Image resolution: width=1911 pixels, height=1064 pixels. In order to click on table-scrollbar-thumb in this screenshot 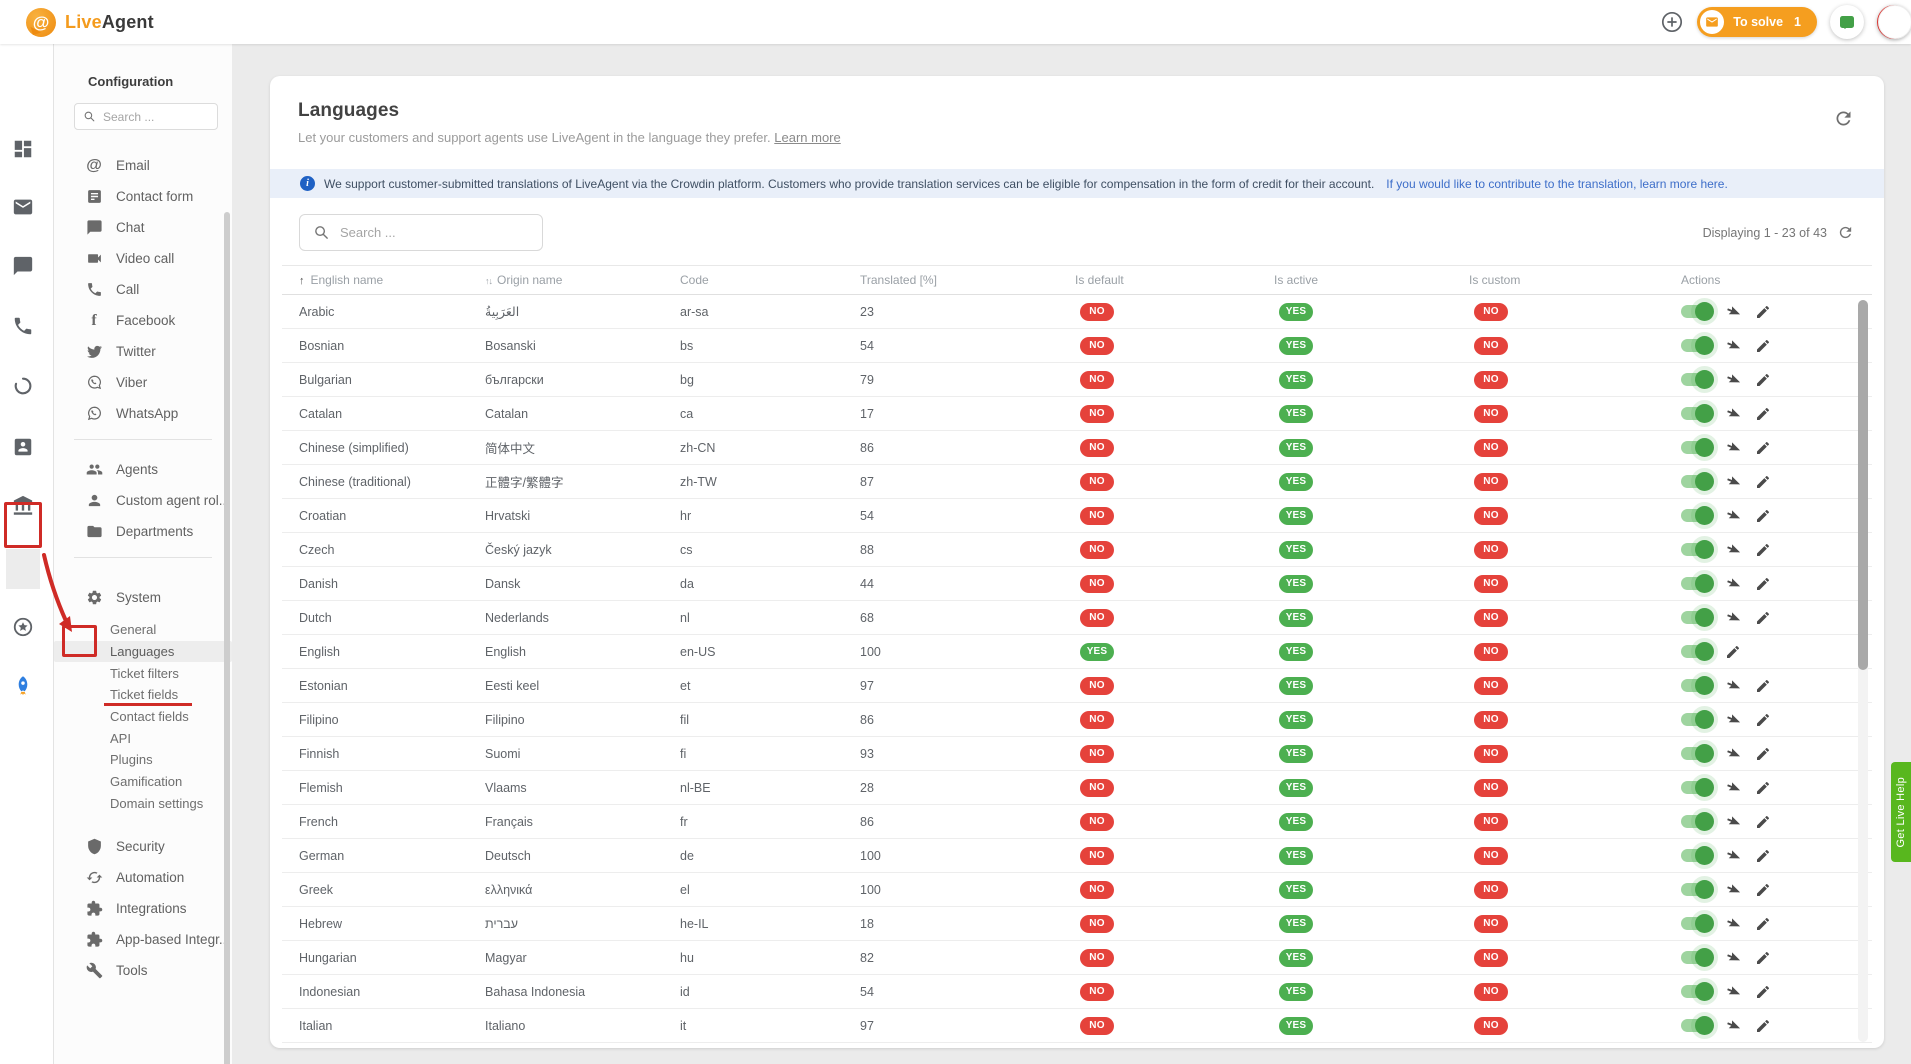, I will do `click(1863, 485)`.